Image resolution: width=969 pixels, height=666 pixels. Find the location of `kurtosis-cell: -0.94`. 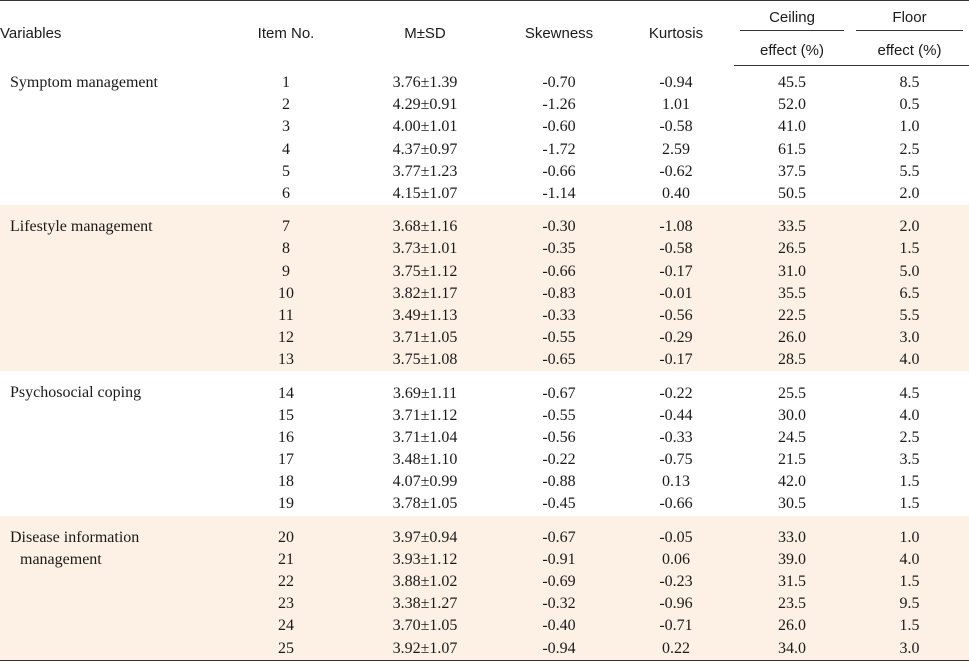

kurtosis-cell: -0.94 is located at coordinates (676, 83).